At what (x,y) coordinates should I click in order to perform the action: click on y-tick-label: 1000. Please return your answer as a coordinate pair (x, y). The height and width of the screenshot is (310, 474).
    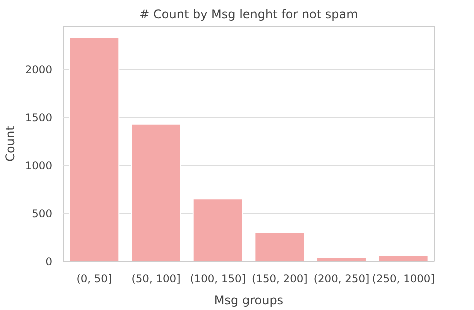
    Looking at the image, I should click on (39, 166).